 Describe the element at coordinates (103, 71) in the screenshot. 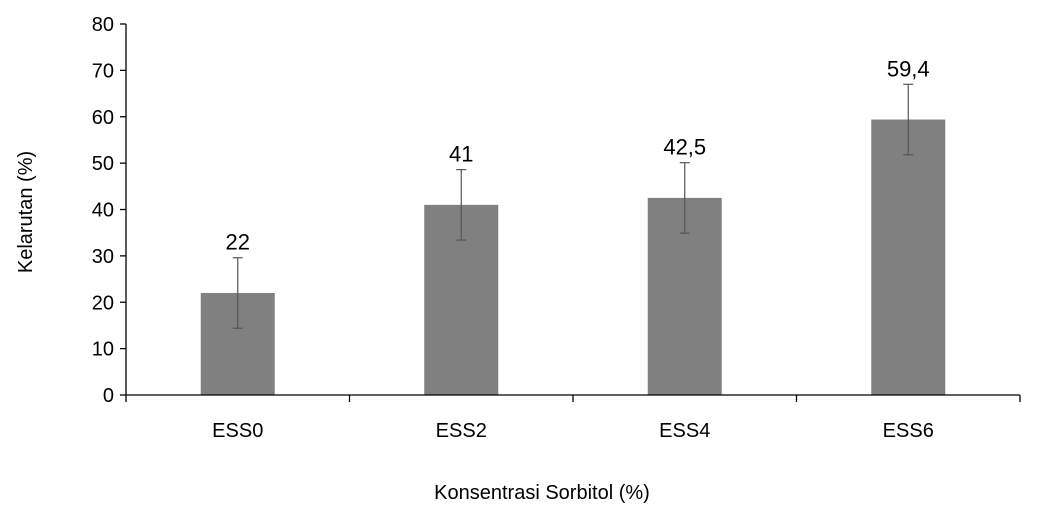

I see `y-tick-label: 70` at that location.